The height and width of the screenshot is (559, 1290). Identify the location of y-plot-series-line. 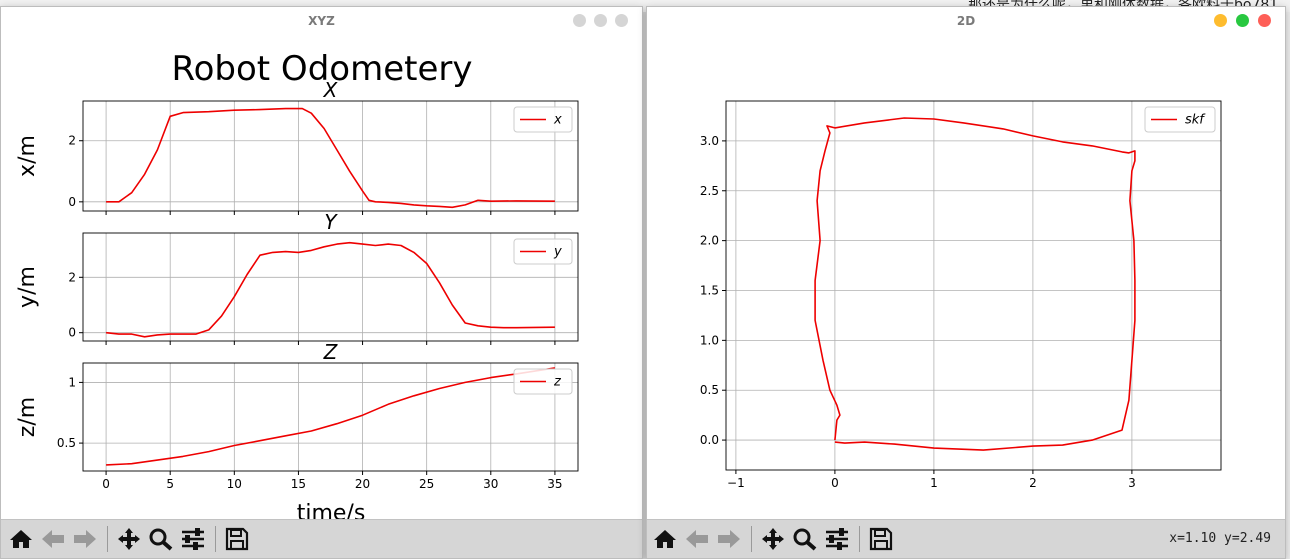
(330, 289).